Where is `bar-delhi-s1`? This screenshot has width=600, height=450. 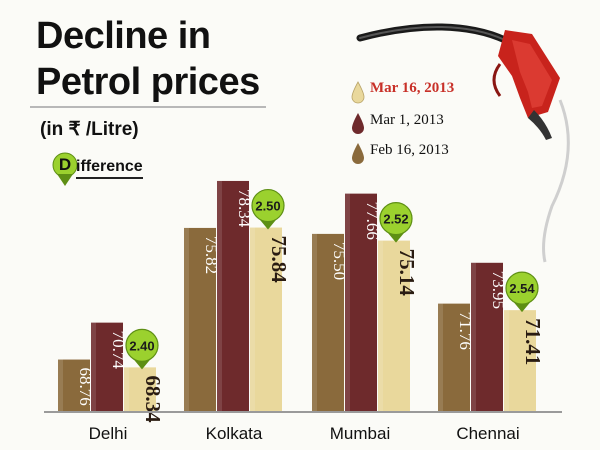 bar-delhi-s1 is located at coordinates (107, 366).